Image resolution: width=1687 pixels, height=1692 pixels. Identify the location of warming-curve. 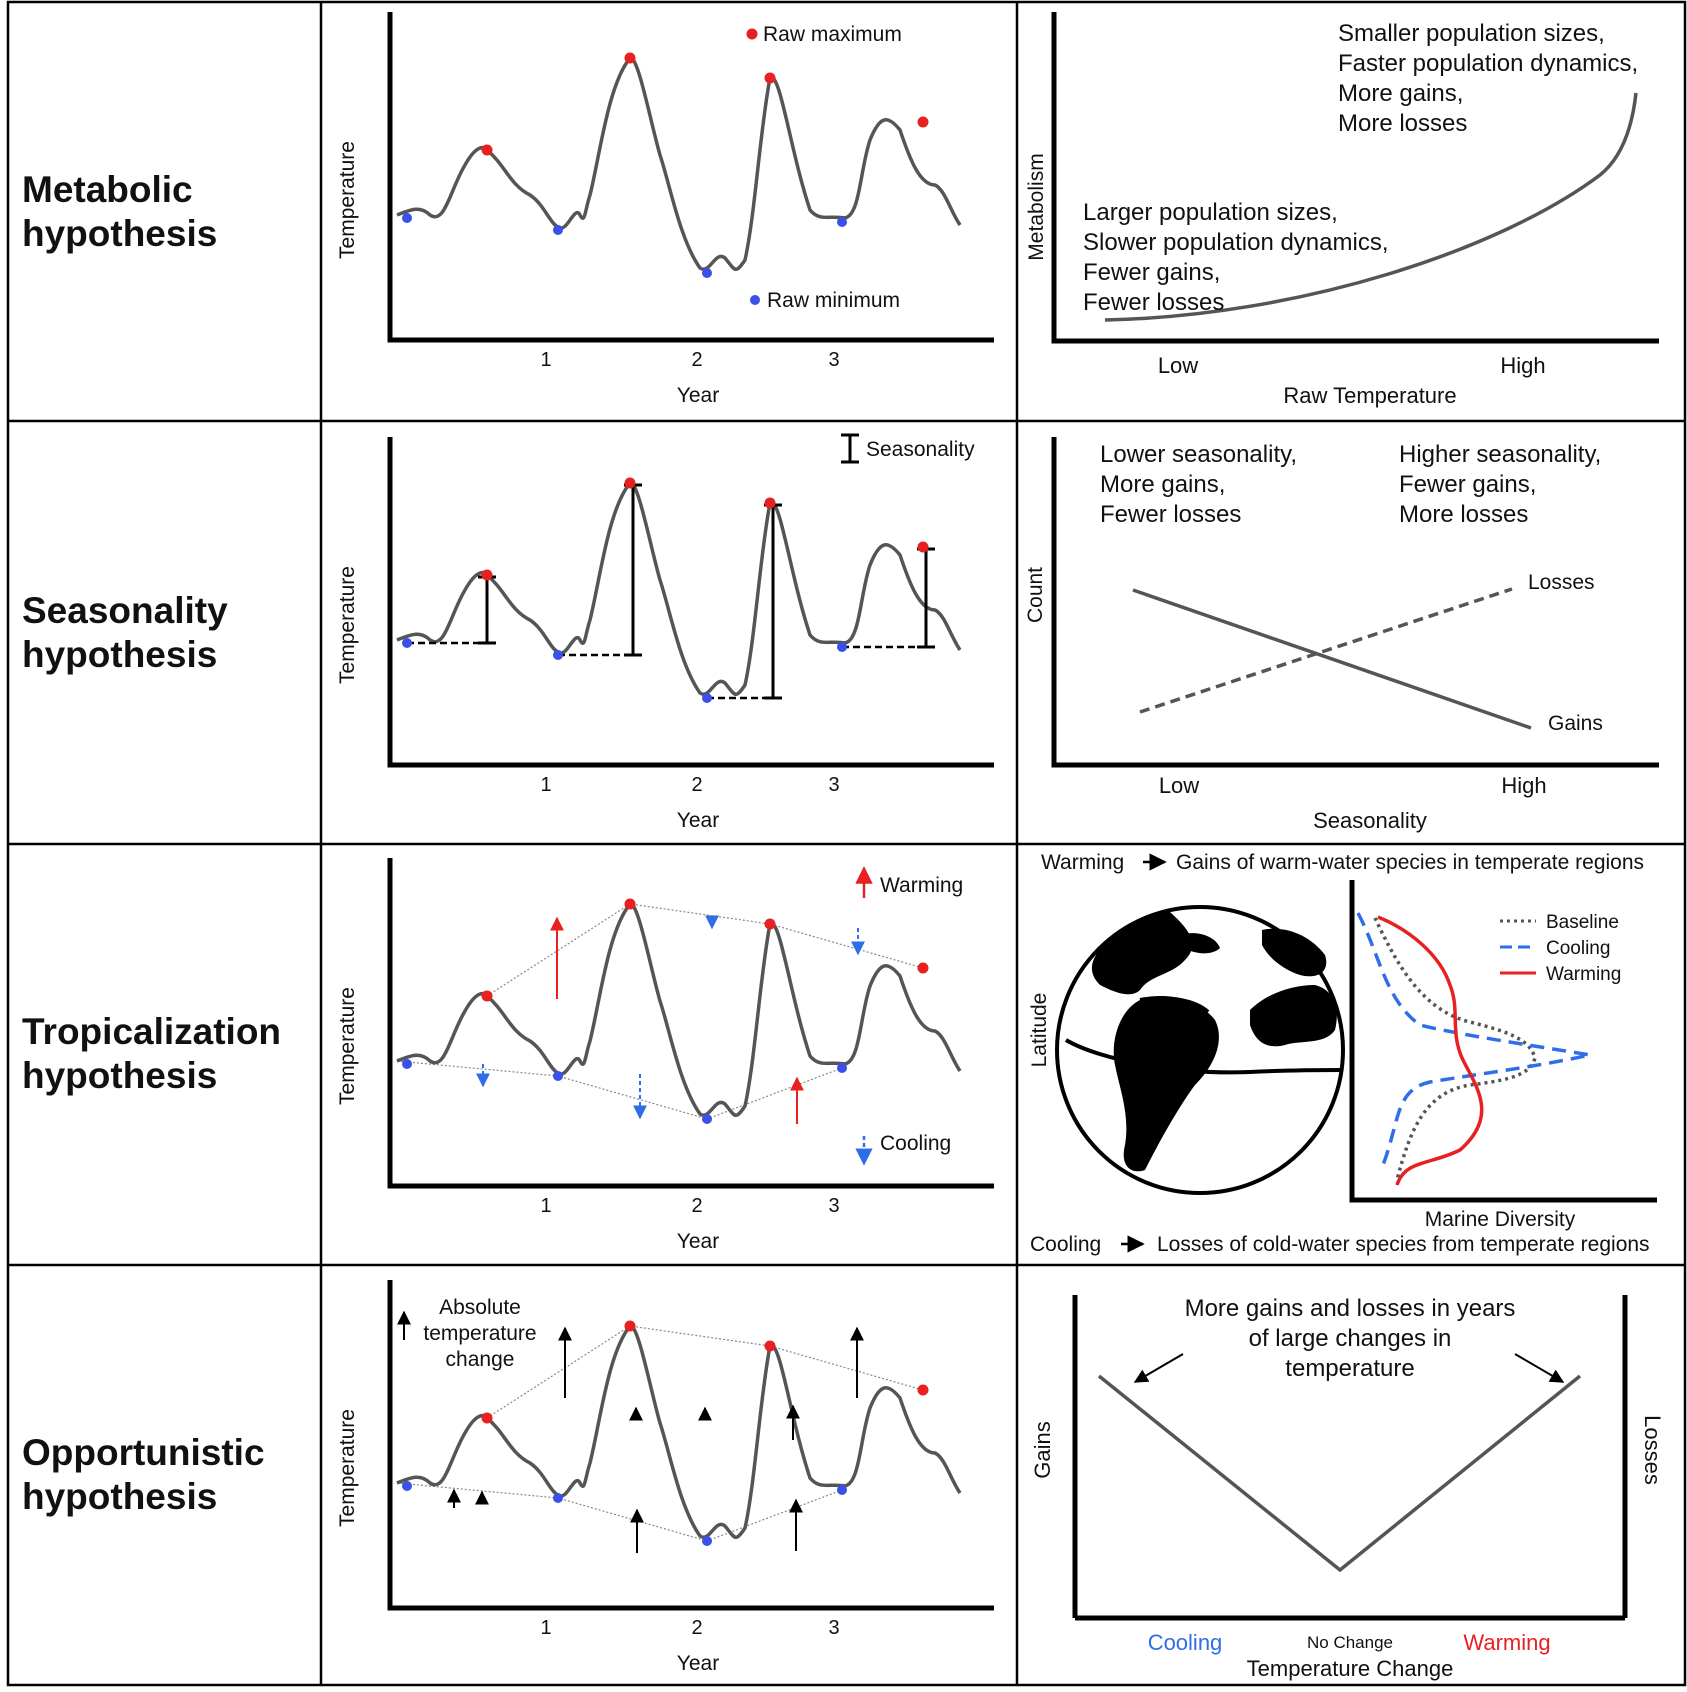
(1430, 1050).